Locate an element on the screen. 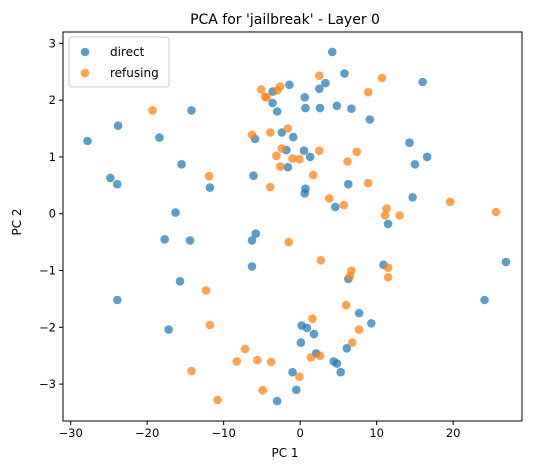  legend-box is located at coordinates (119, 62).